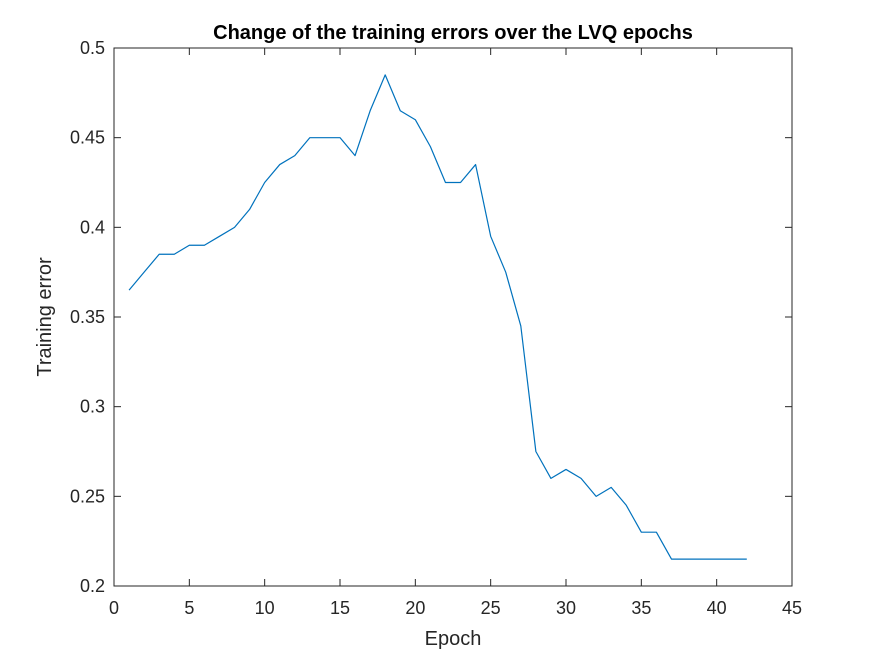  Describe the element at coordinates (87, 496) in the screenshot. I see `y-tick-label: 0.25` at that location.